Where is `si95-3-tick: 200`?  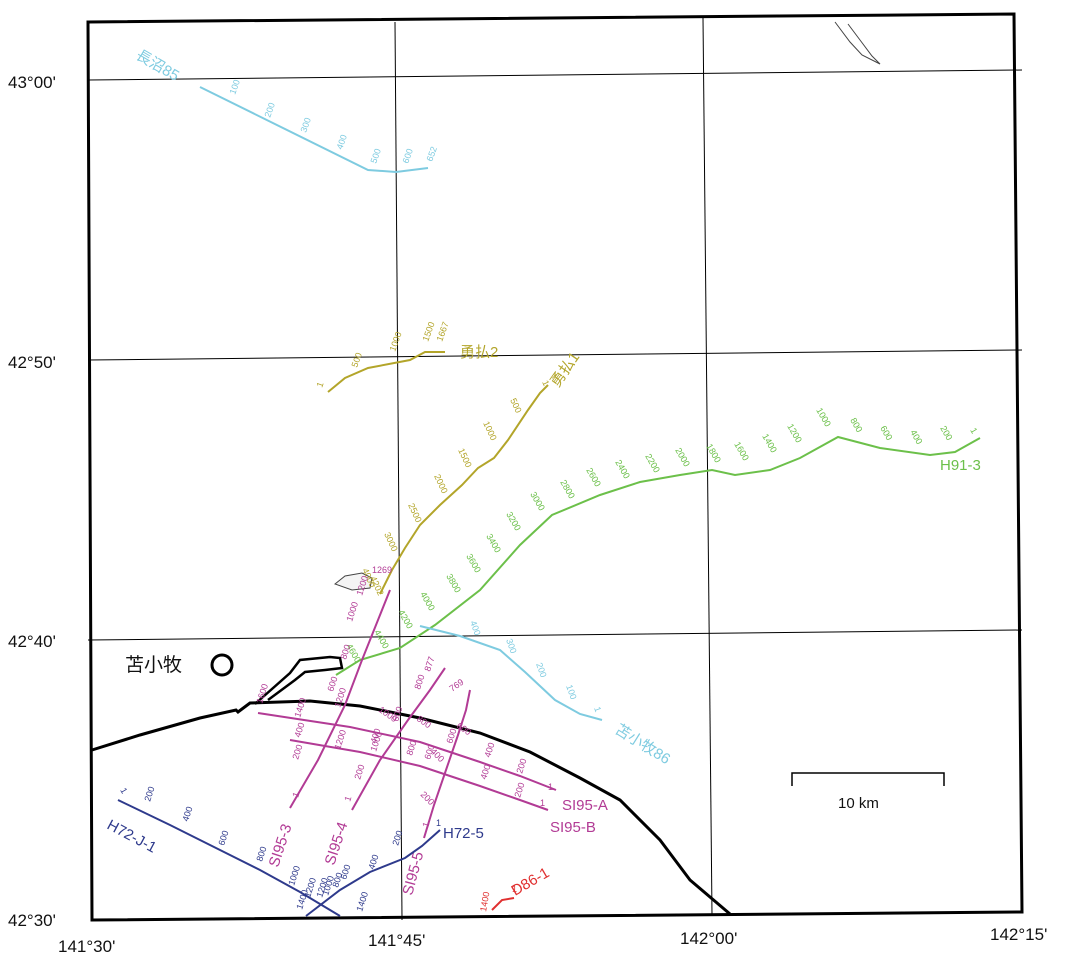
si95-3-tick: 200 is located at coordinates (297, 751).